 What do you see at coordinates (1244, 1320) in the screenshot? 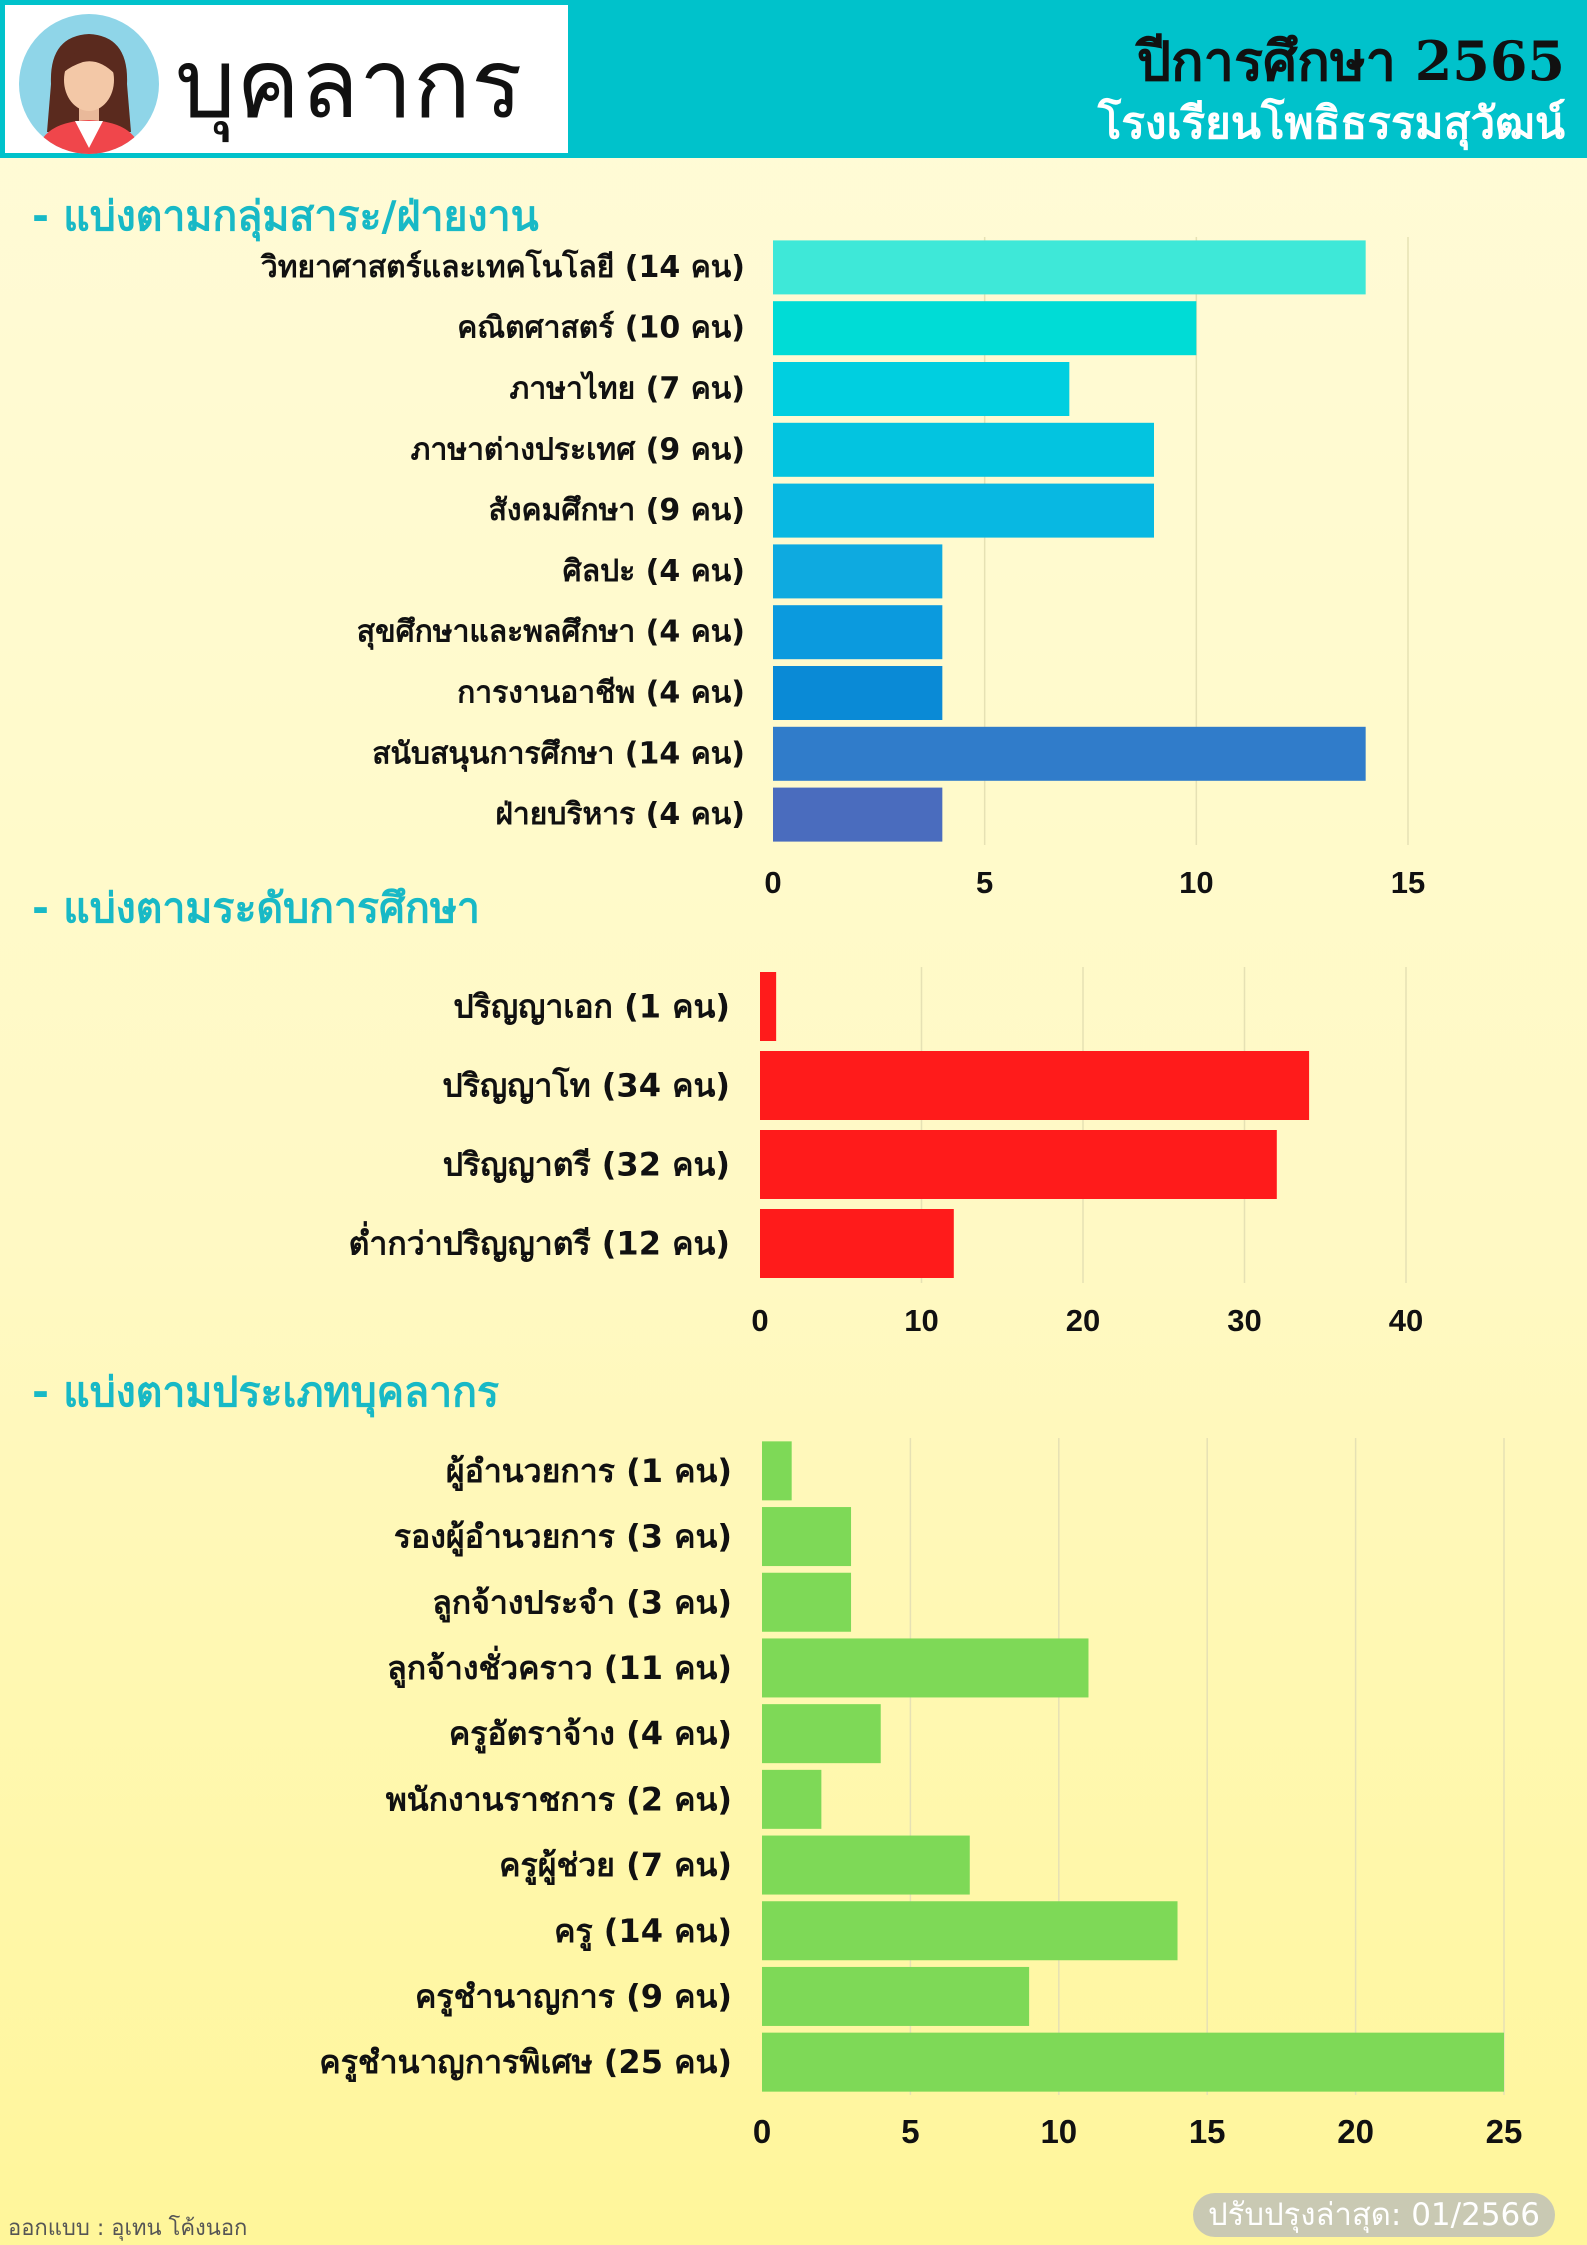
I see `tick-label: 30` at bounding box center [1244, 1320].